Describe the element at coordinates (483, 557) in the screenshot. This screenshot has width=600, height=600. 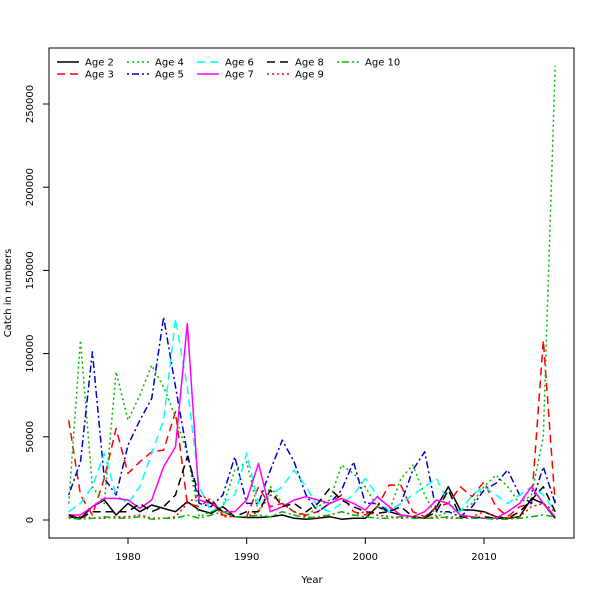
I see `x-tick-label: 2010` at that location.